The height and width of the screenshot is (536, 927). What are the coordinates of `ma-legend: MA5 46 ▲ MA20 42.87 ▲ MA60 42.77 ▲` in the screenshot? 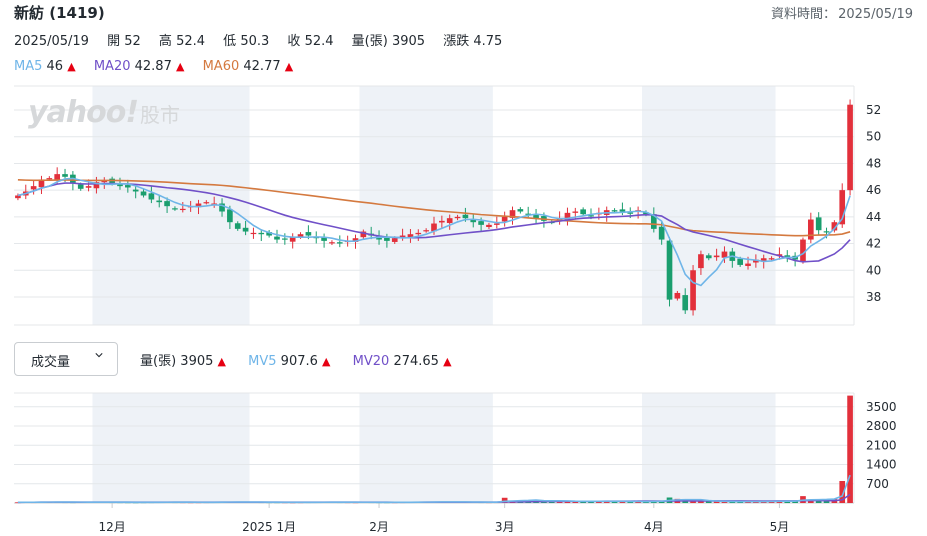 It's located at (160, 66).